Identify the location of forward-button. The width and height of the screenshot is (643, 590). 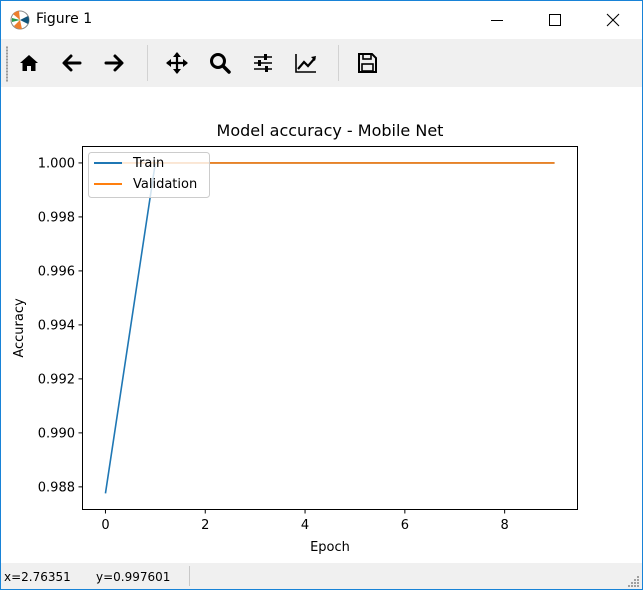
(114, 63).